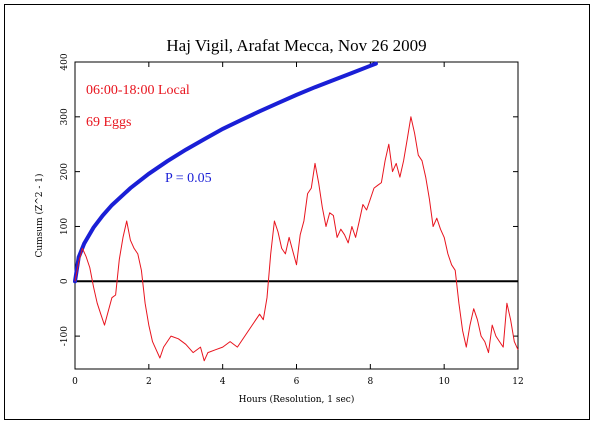 The width and height of the screenshot is (596, 427). I want to click on eggs-annotation: 69 Eggs, so click(109, 122).